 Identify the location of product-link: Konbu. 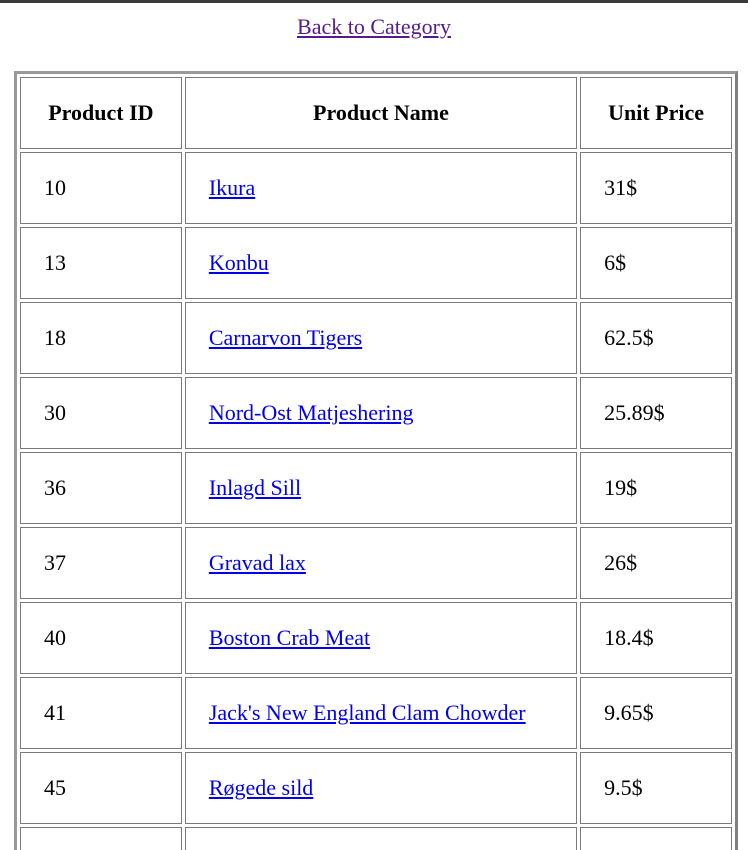
(238, 262).